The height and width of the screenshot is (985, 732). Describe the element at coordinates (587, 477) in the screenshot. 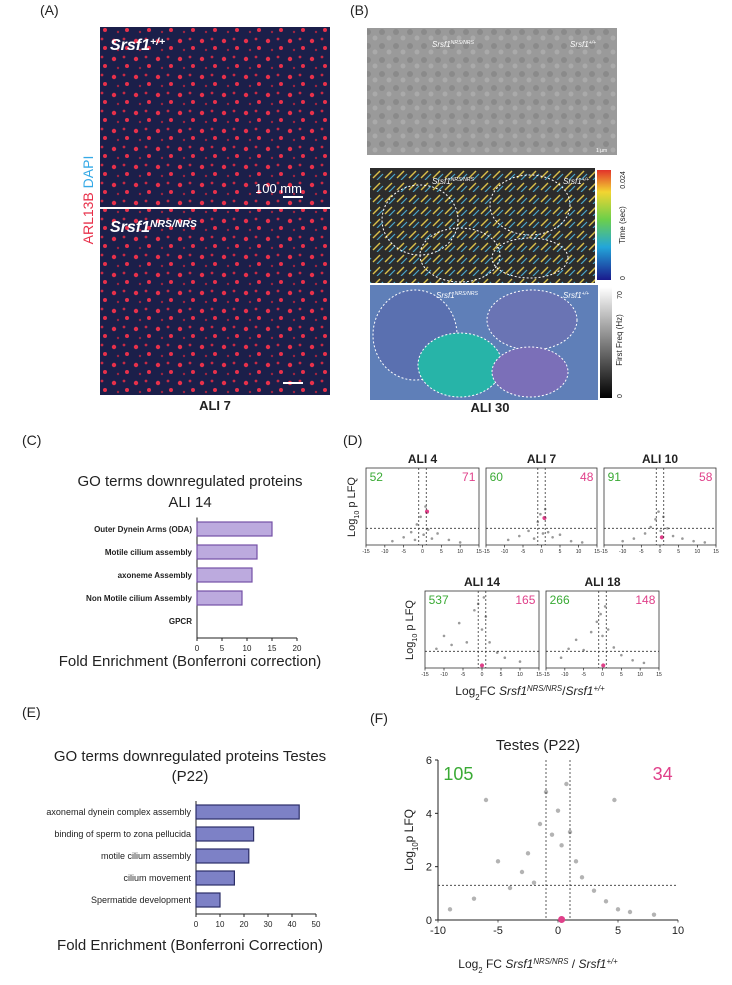

I see `count-up: 48` at that location.